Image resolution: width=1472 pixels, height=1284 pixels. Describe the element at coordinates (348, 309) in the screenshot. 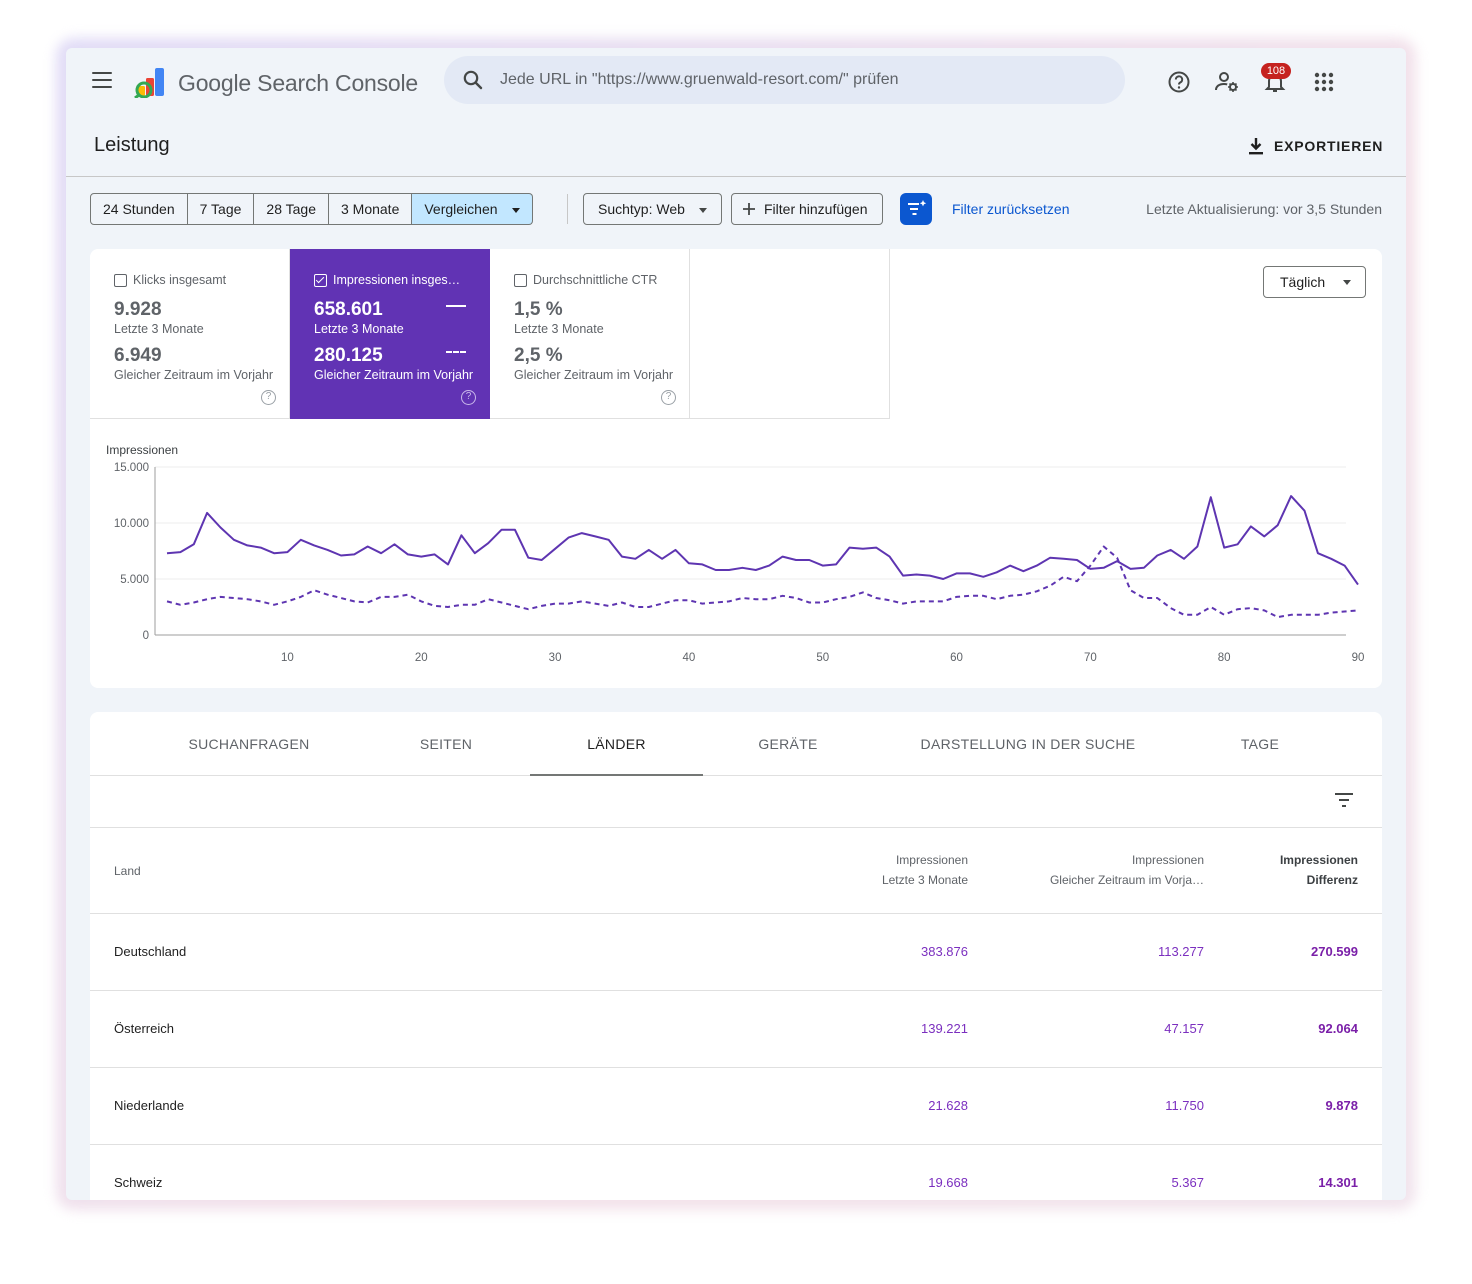

I see `metric-value: 658.601` at that location.